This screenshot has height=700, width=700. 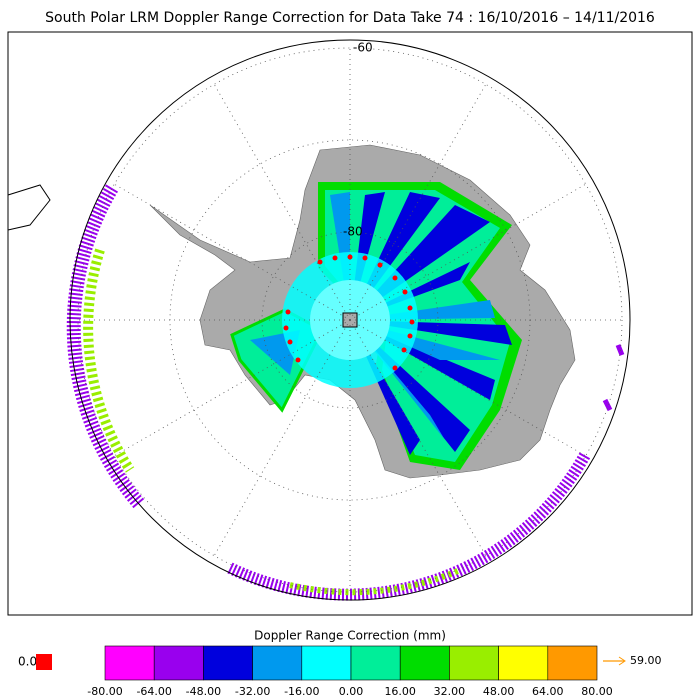 I want to click on graticule, so click(x=350, y=320).